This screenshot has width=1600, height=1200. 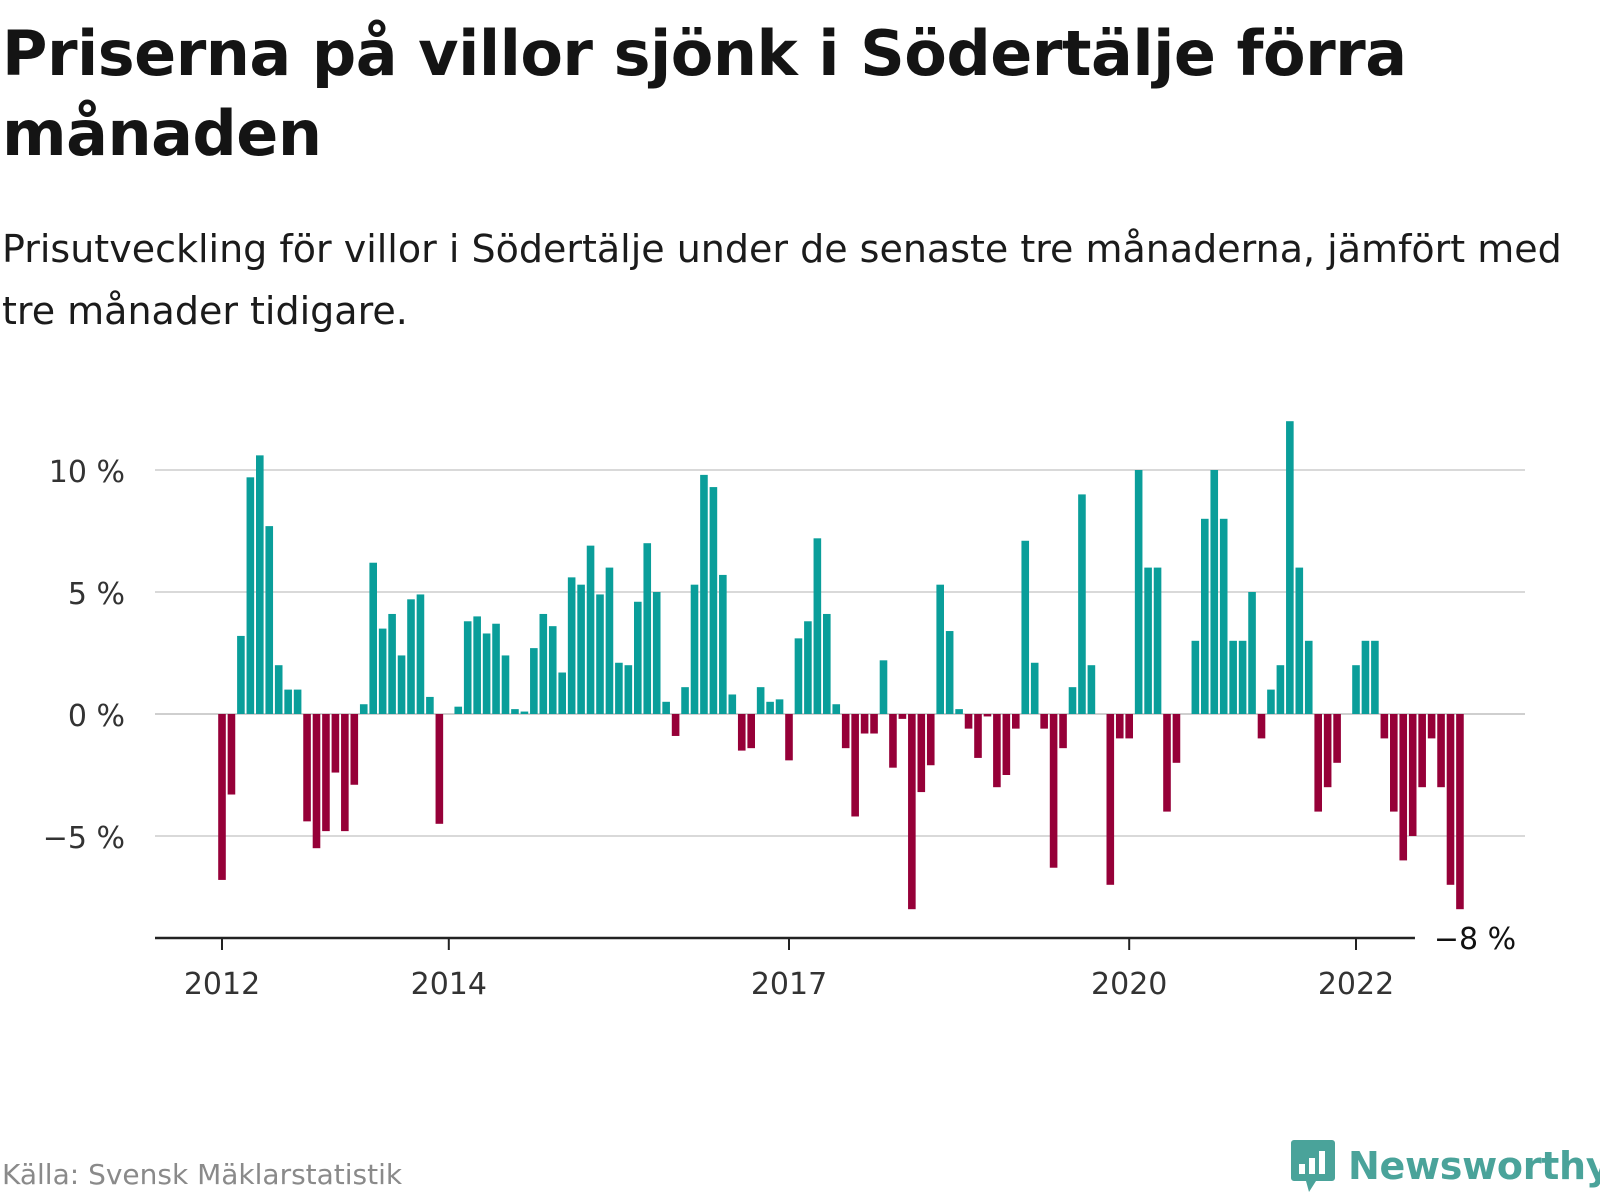 I want to click on y-tick-label: −5 %, so click(x=84, y=838).